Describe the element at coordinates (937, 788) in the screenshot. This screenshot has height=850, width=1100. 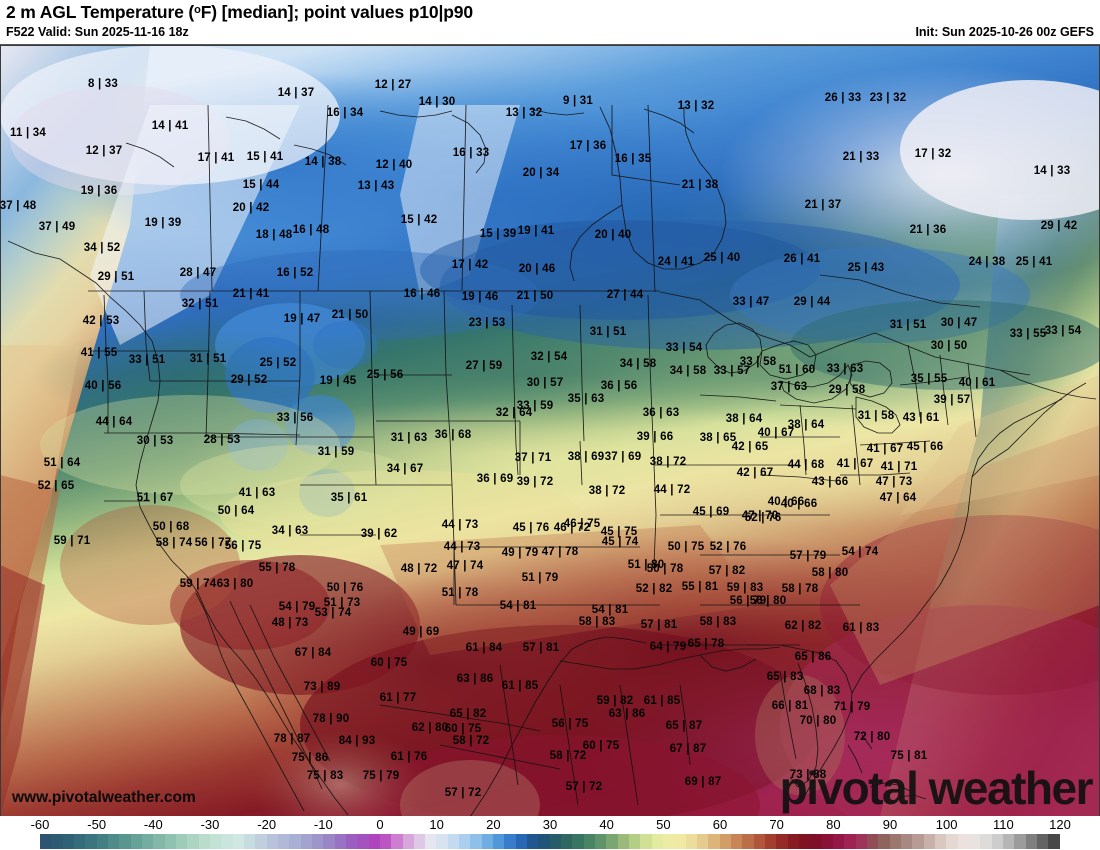
I see `pivotal-weather-watermark: pivotal weather` at that location.